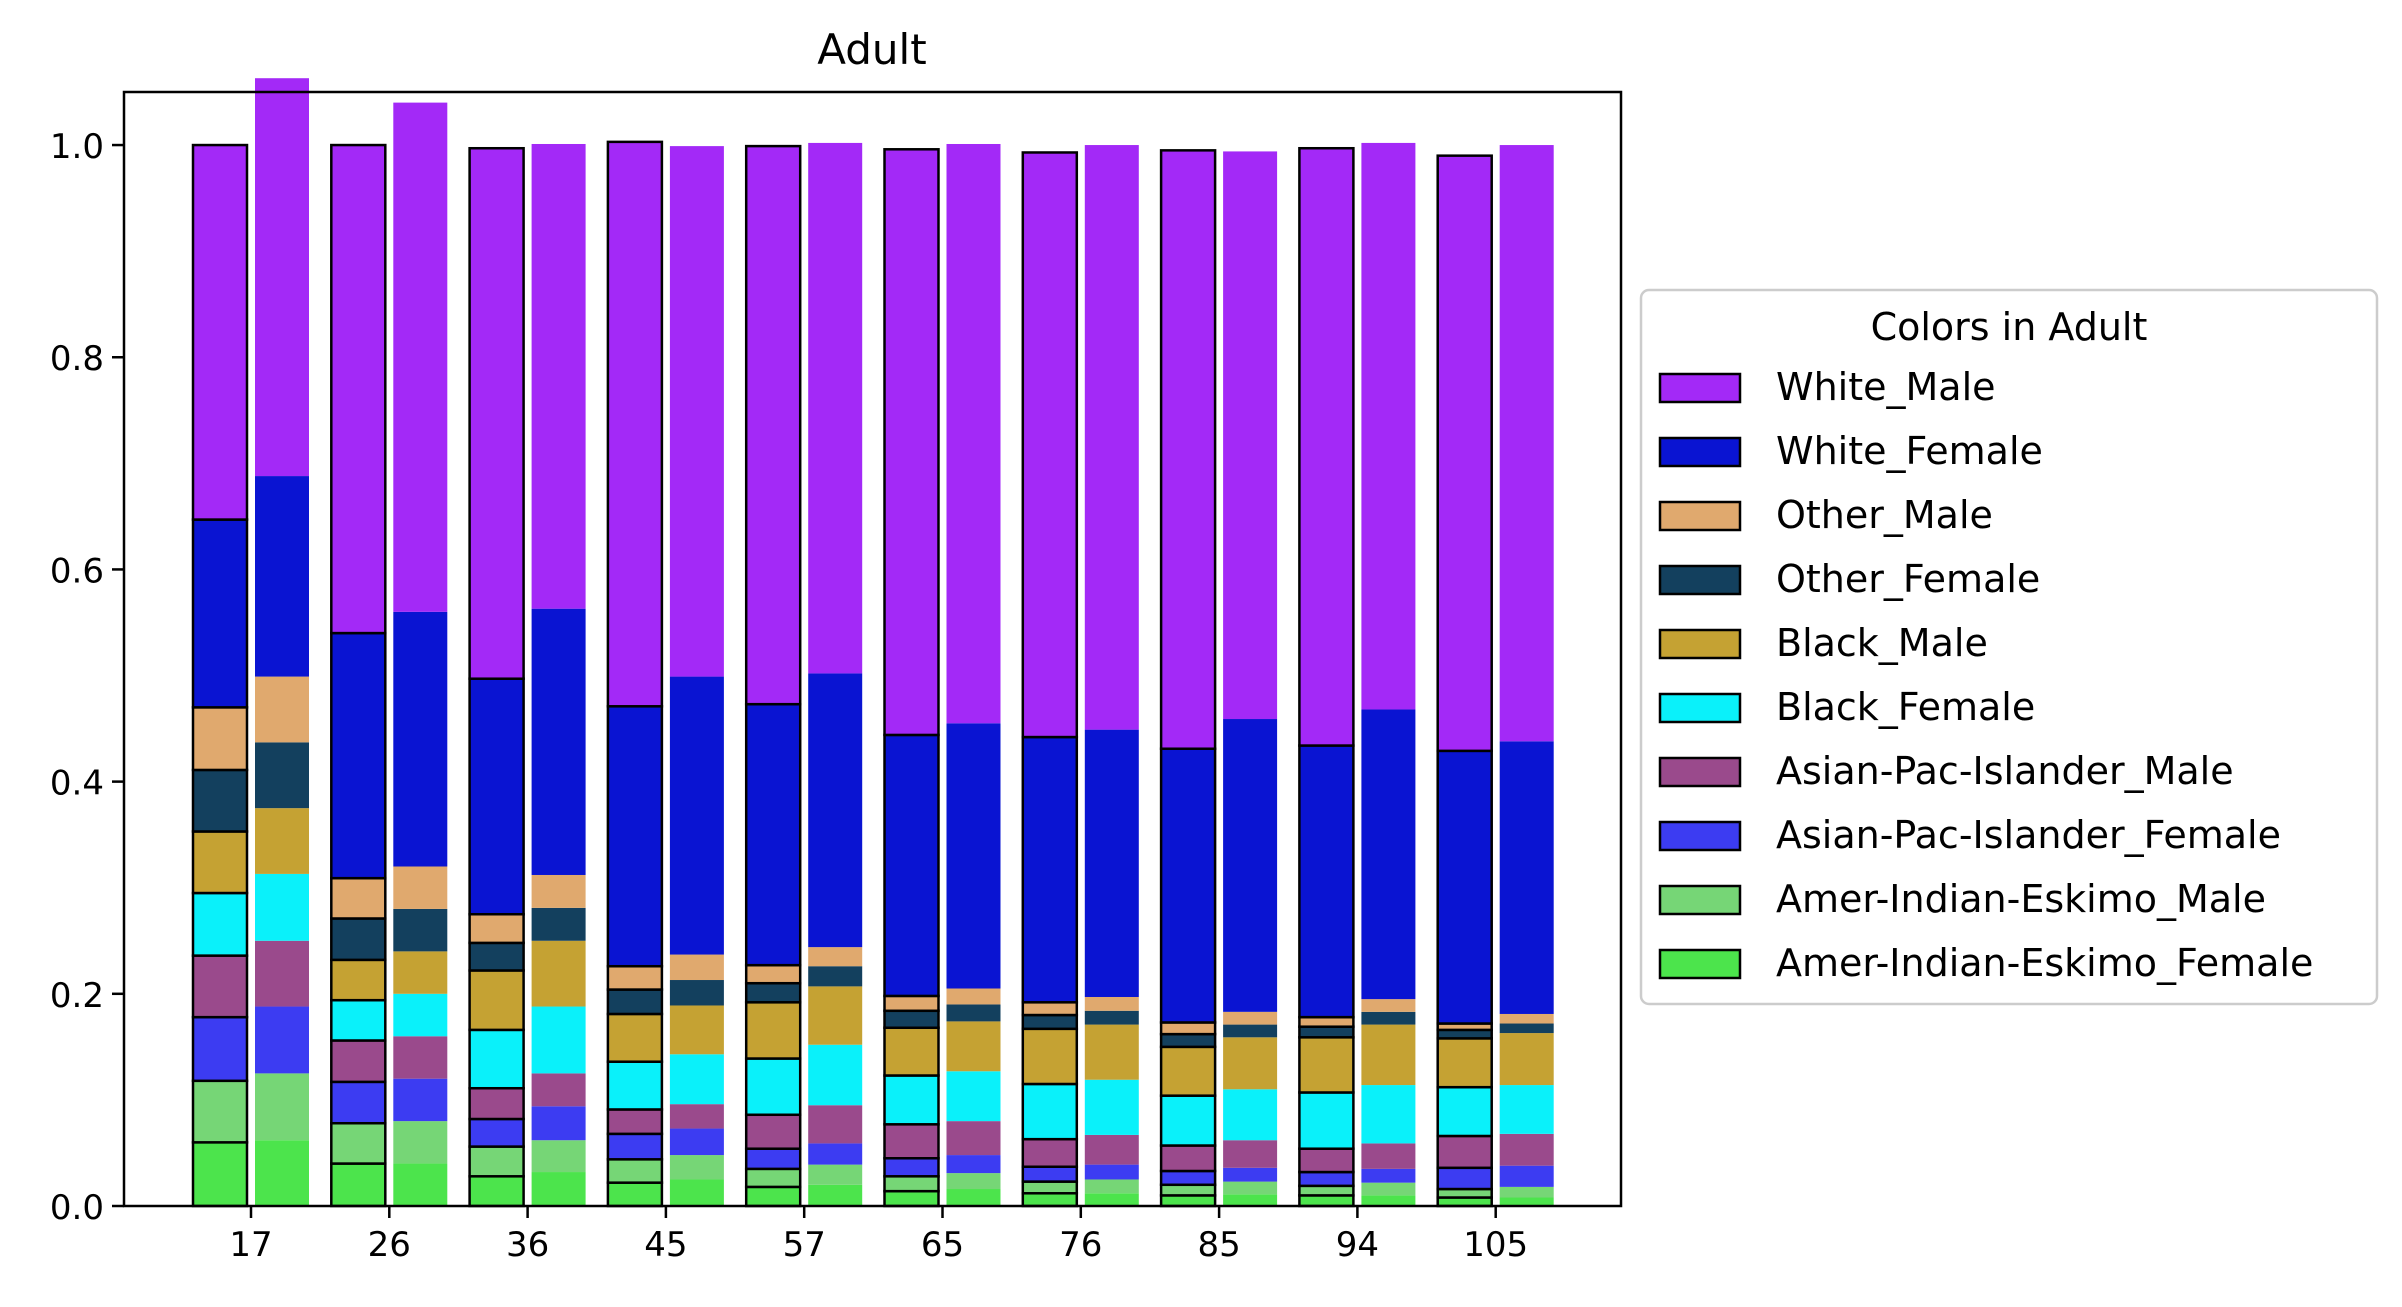  I want to click on y-tick-label: 0.4, so click(77, 784).